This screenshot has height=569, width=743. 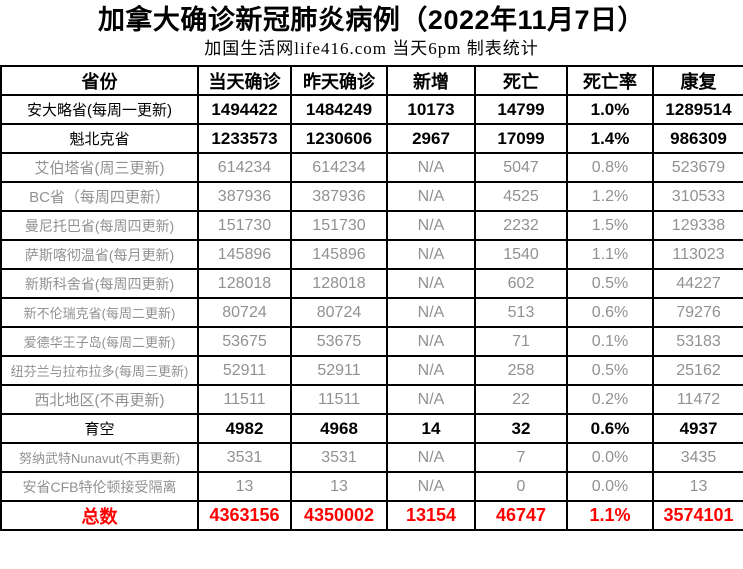 What do you see at coordinates (339, 399) in the screenshot?
I see `cell-yesterday: 11511` at bounding box center [339, 399].